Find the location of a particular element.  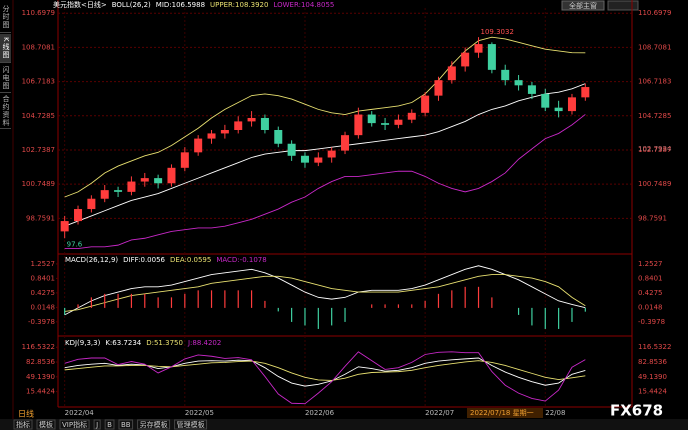

y-tick-label: 0.8401 is located at coordinates (43, 278).